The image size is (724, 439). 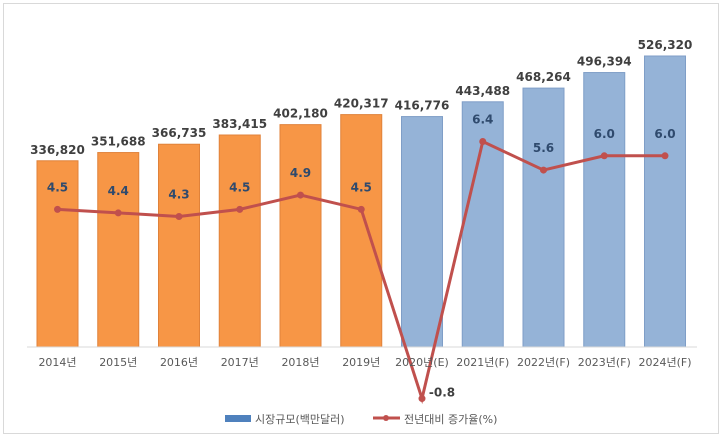 I want to click on bar-2015년, so click(x=118, y=250).